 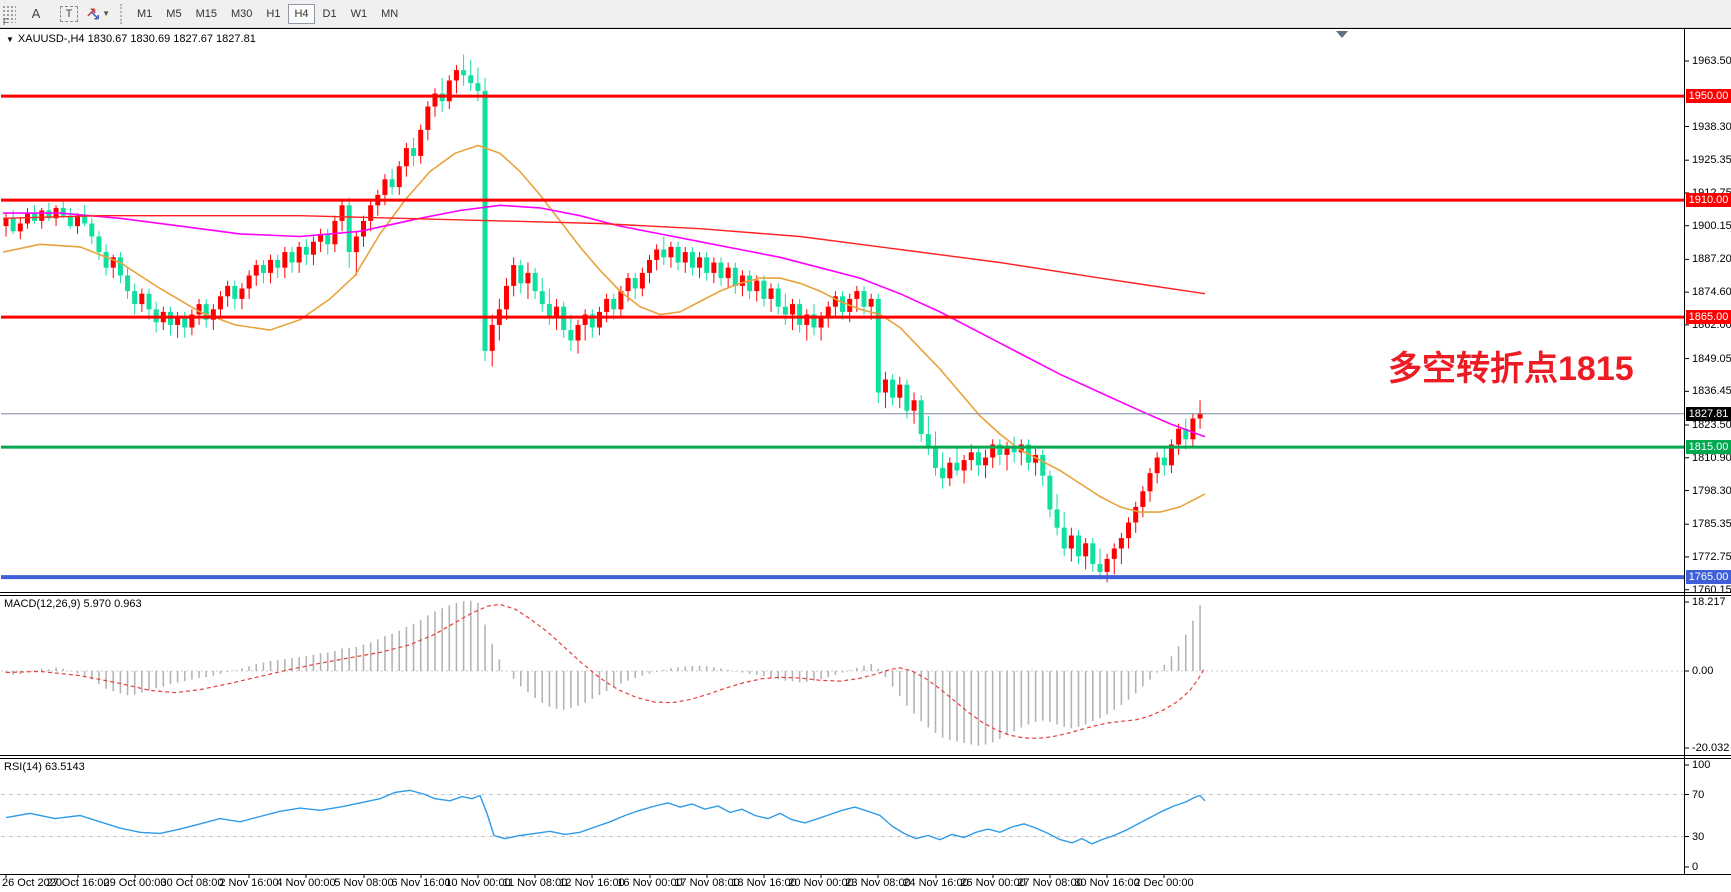 I want to click on macd-scale-tick: 18.217, so click(x=1709, y=602).